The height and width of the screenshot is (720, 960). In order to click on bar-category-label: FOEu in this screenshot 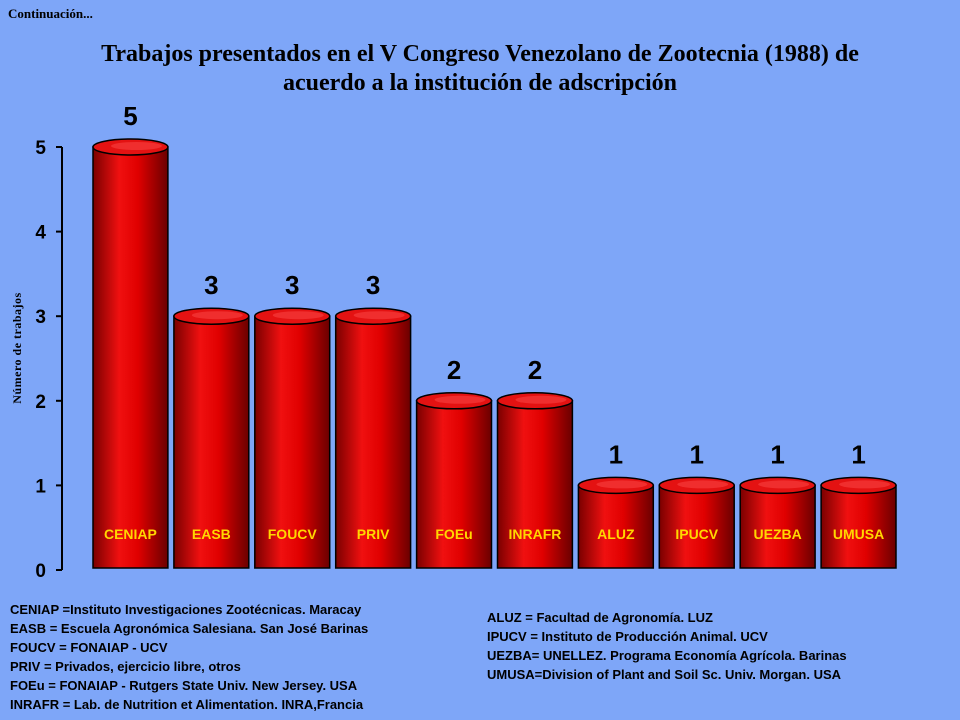, I will do `click(453, 534)`.